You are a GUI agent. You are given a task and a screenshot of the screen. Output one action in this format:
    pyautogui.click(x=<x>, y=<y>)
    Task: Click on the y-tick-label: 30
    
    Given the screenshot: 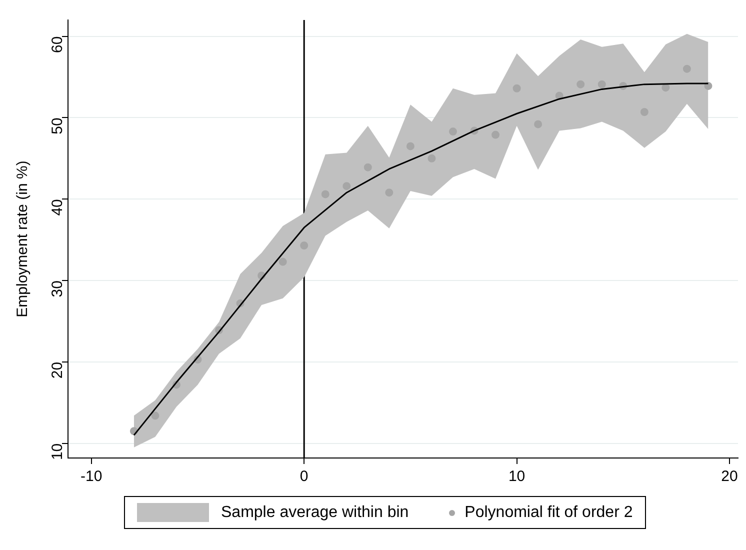 What is the action you would take?
    pyautogui.click(x=57, y=289)
    